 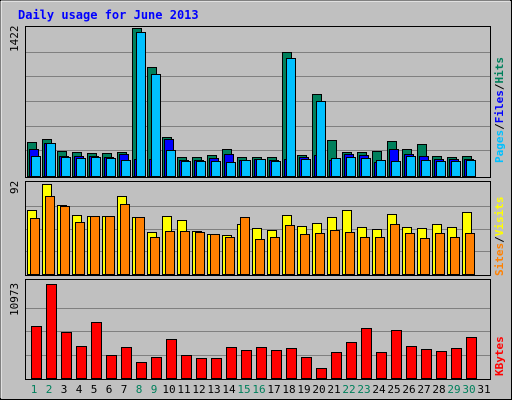 I want to click on x-tick-label-29: 29, so click(x=453, y=389).